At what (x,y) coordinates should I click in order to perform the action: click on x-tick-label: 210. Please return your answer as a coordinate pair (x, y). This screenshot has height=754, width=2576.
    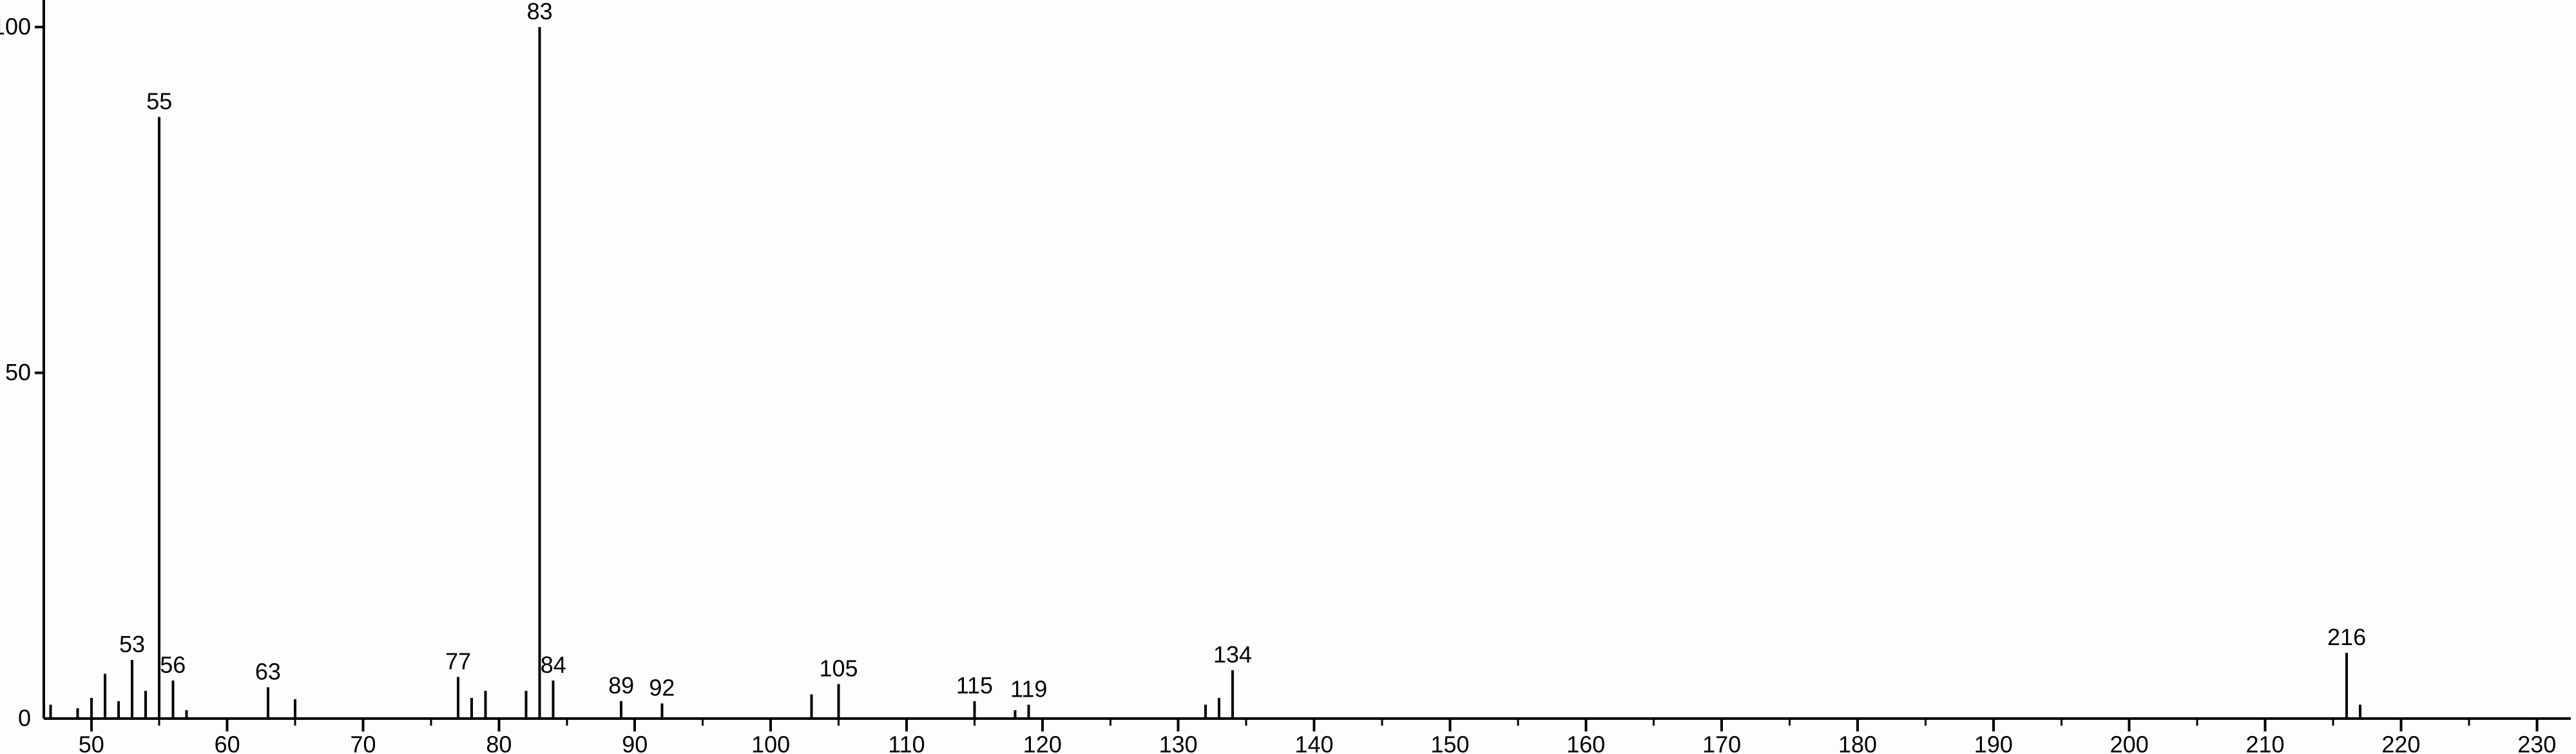
    Looking at the image, I should click on (2265, 742).